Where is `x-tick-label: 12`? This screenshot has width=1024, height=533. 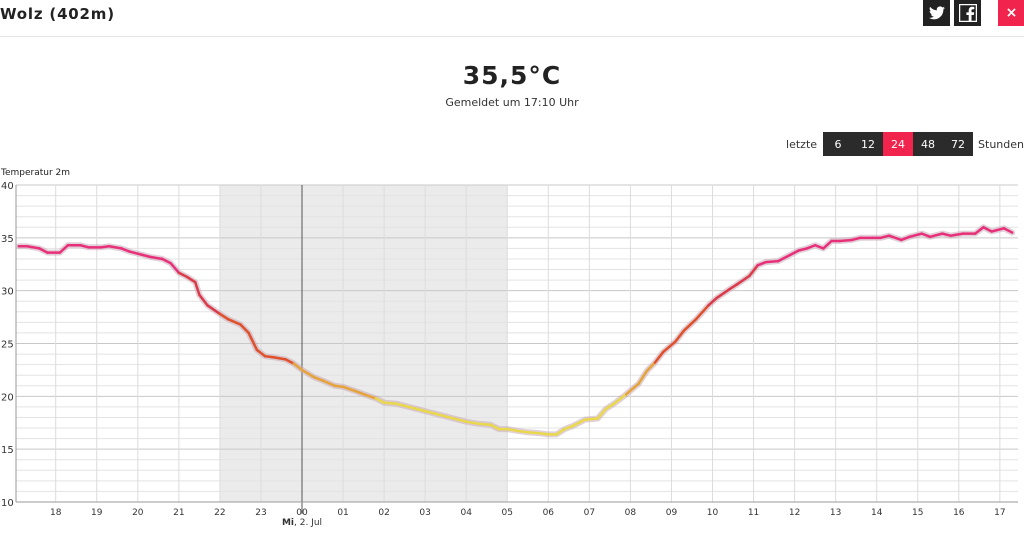 x-tick-label: 12 is located at coordinates (794, 513).